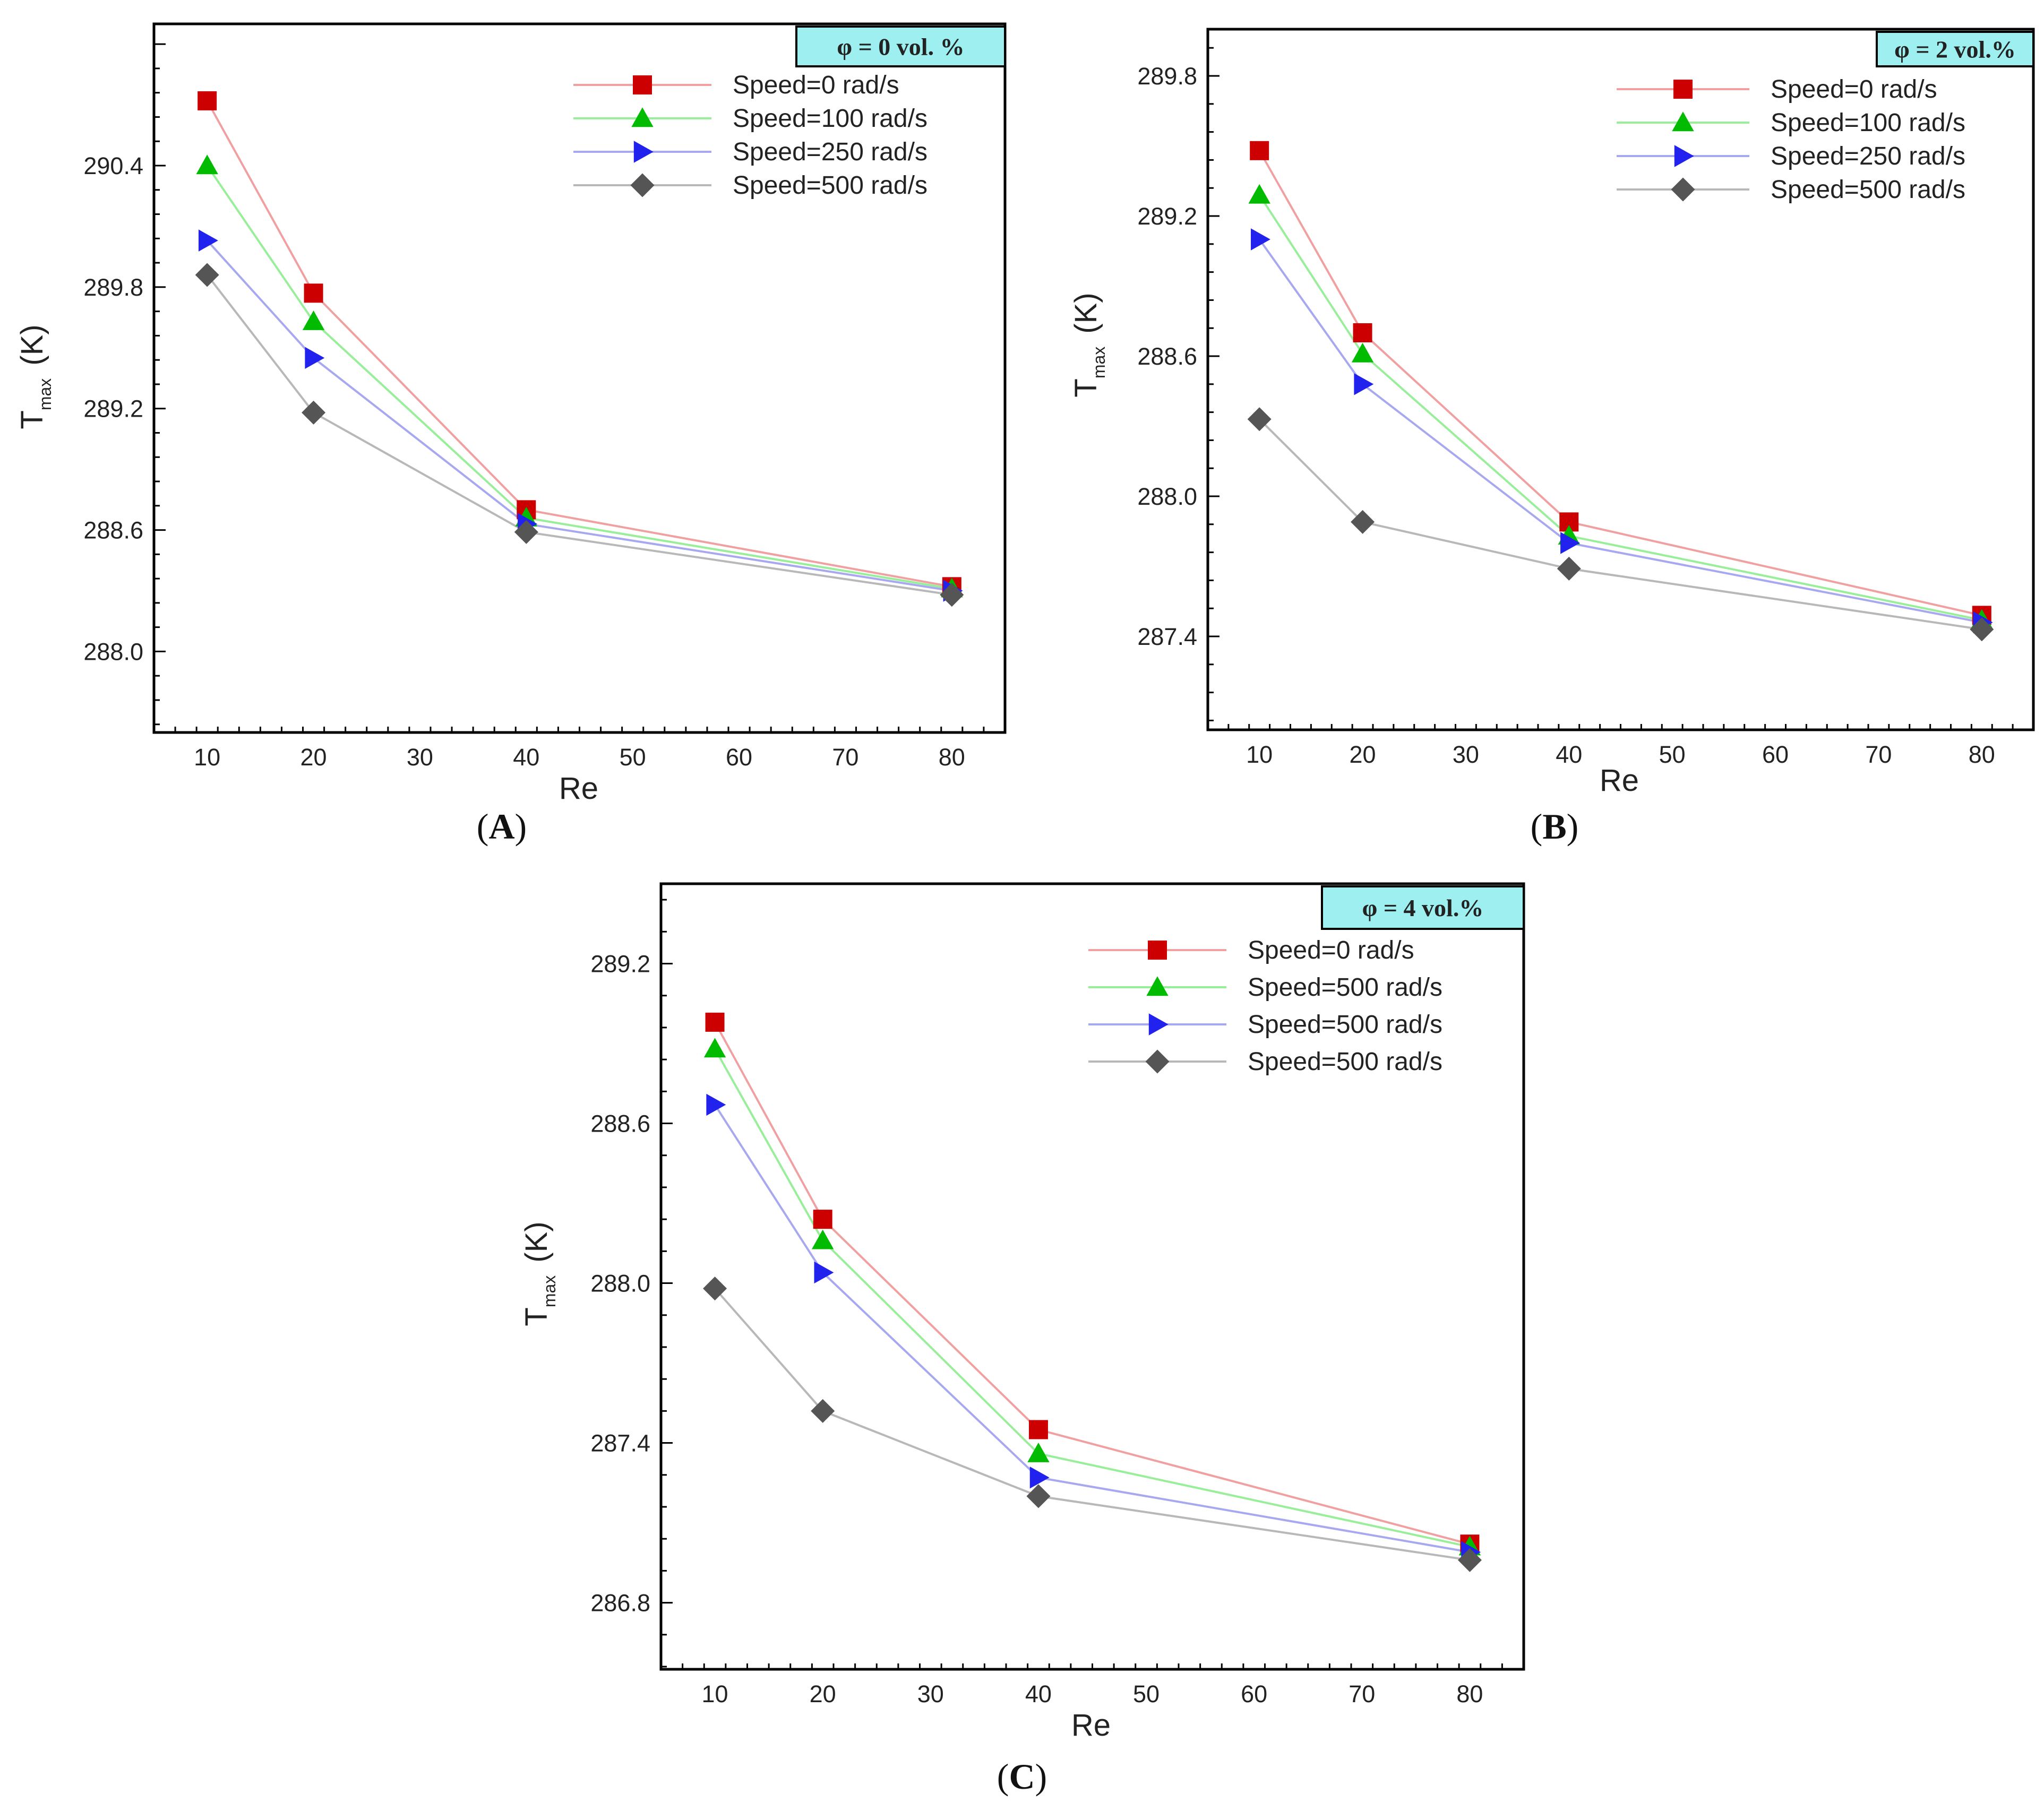 This screenshot has width=2044, height=1811. I want to click on y-axis-unit: (K), so click(1086, 312).